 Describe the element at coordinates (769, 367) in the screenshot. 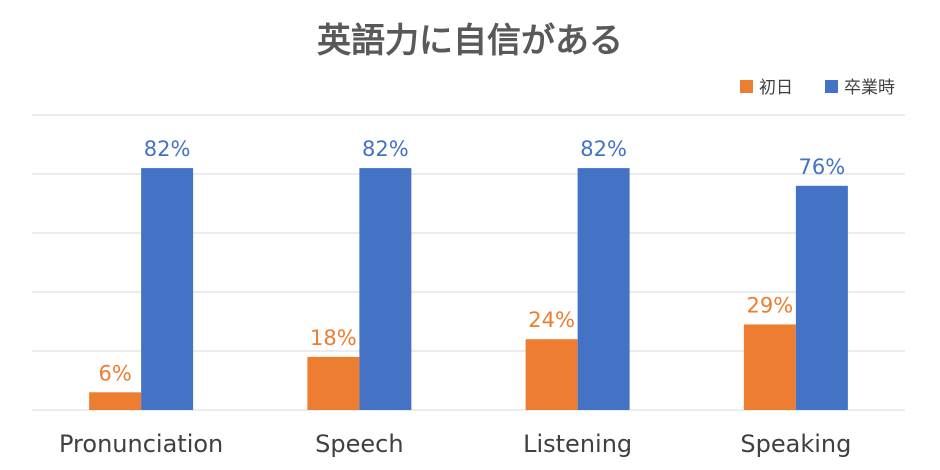

I see `bar-first-day-speaking` at that location.